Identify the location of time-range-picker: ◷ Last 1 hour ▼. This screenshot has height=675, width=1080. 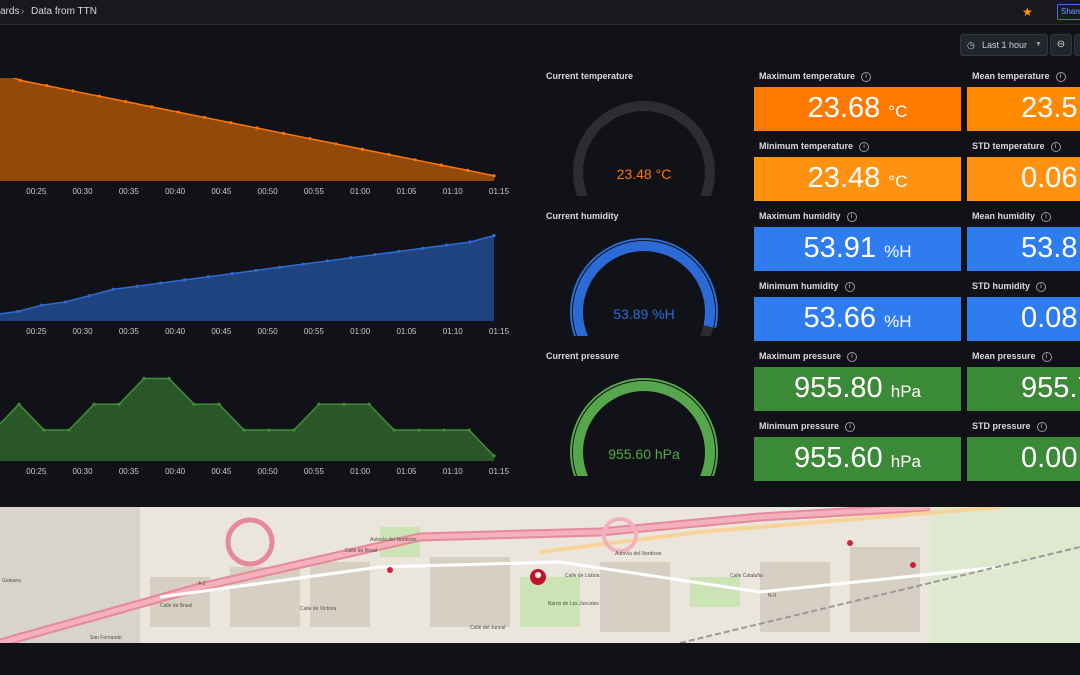
(1004, 45).